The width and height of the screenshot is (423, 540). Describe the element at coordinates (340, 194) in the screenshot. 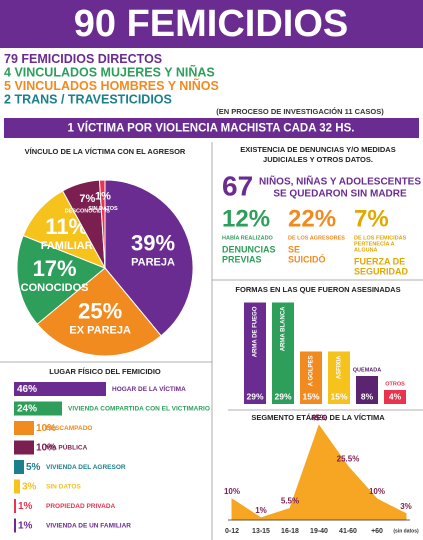

I see `orphans-text: SE QUEDARON SIN MADRE` at that location.